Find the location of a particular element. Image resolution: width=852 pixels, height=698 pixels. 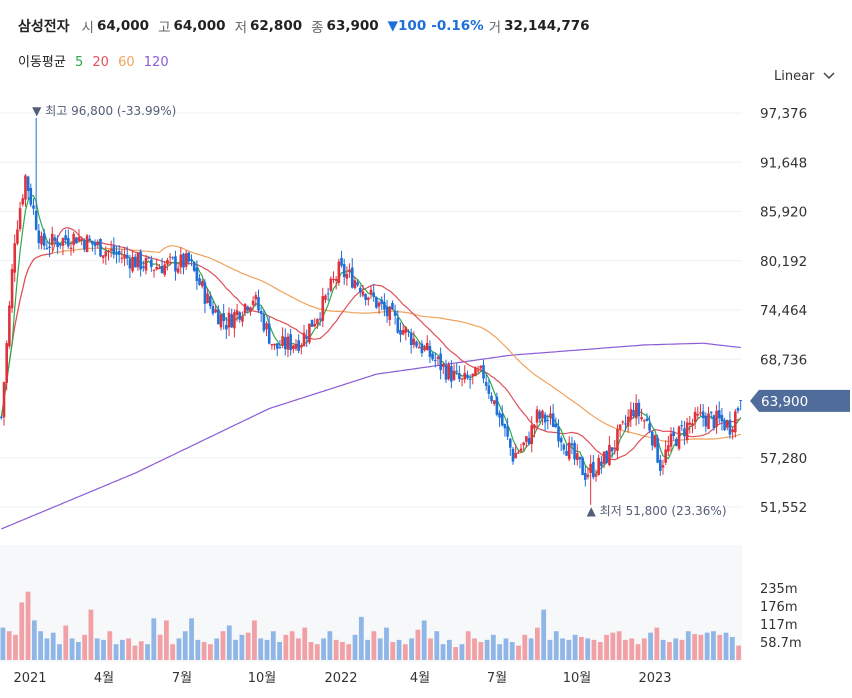

volume-title-value: 32,144,776 is located at coordinates (103, 566).